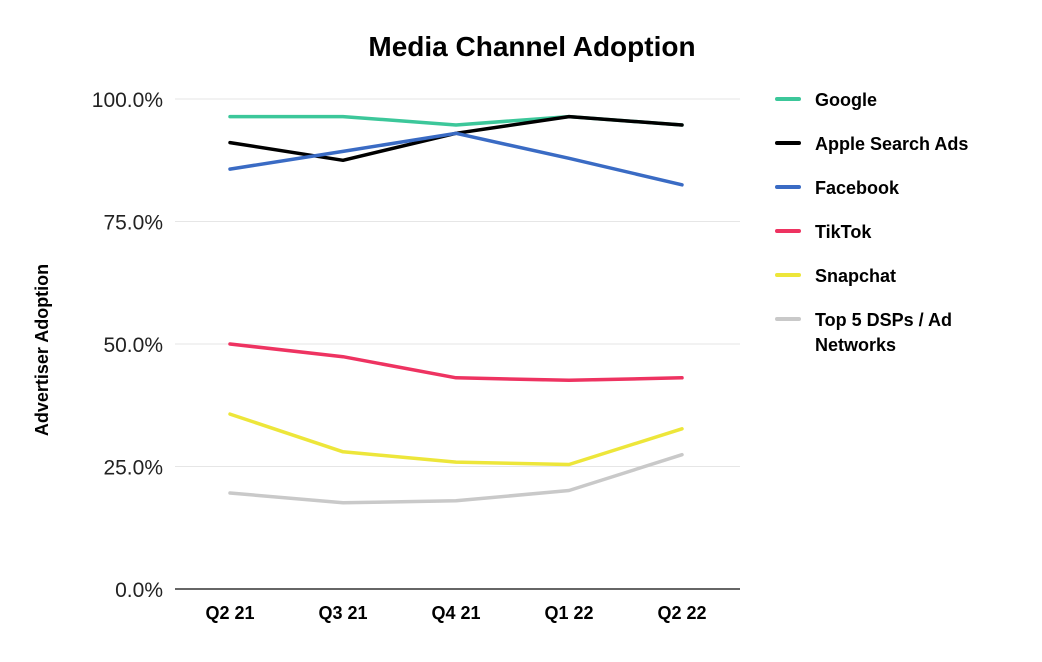  I want to click on series-line-apple-search-ads, so click(456, 138).